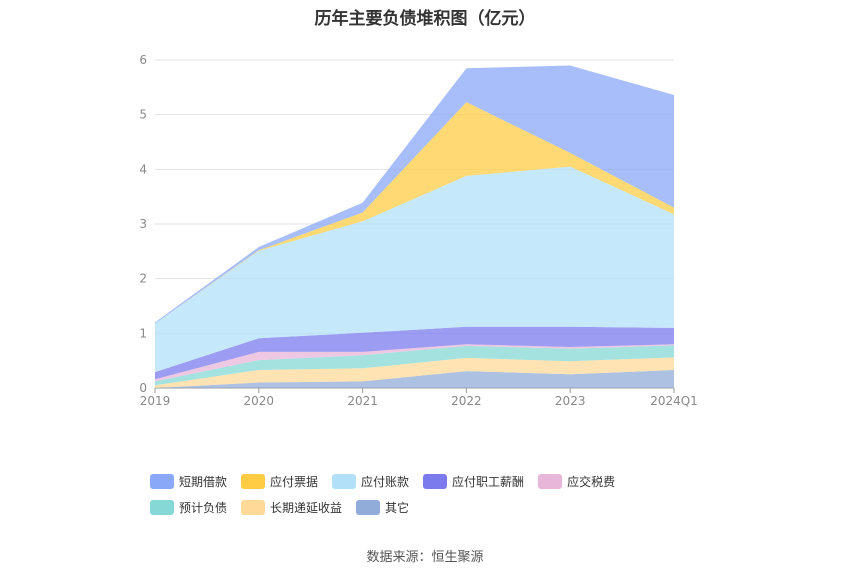 The image size is (850, 575). I want to click on y-tick-label: 5, so click(143, 115).